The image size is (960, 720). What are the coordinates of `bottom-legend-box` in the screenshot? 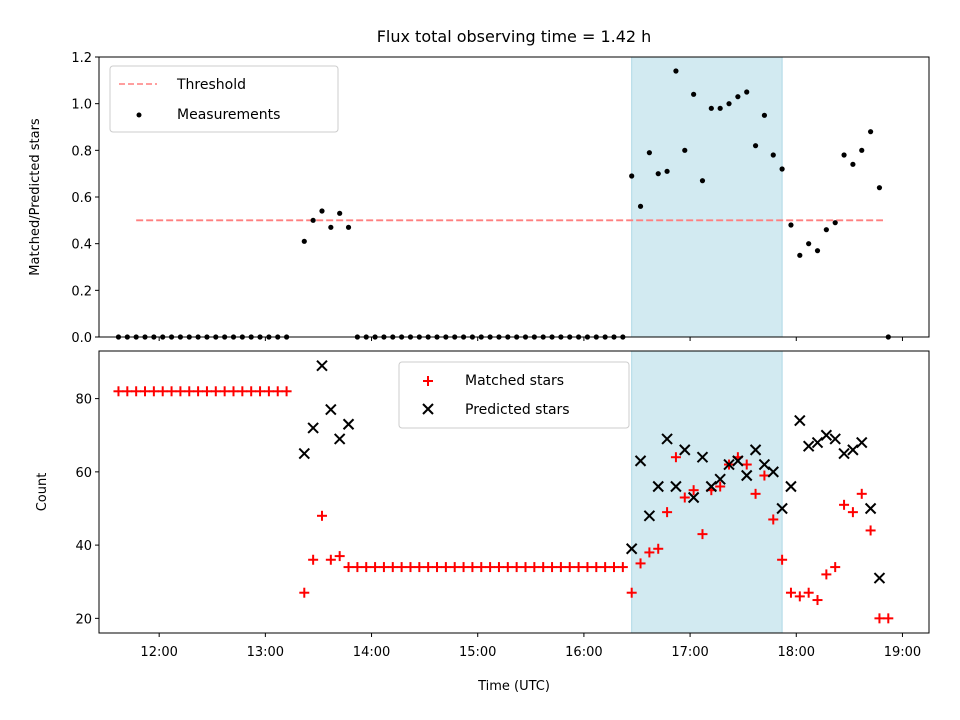 It's located at (514, 395).